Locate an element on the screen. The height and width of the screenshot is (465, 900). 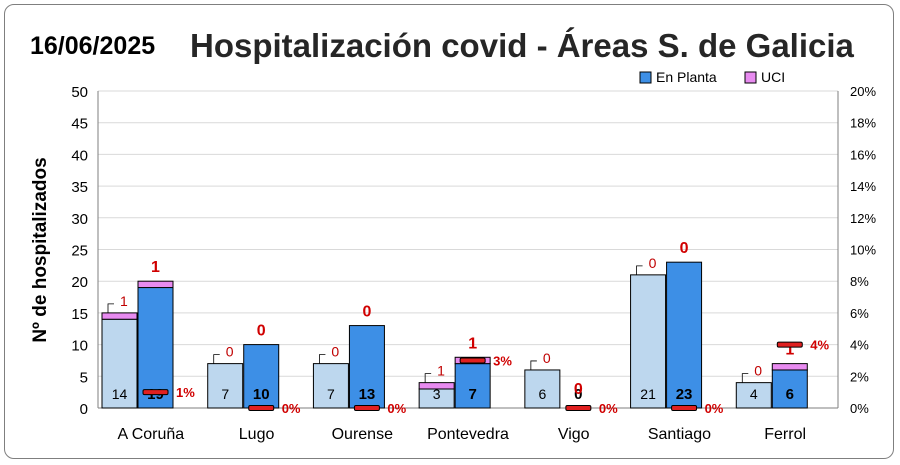
legend-label-uci: UCI is located at coordinates (773, 77).